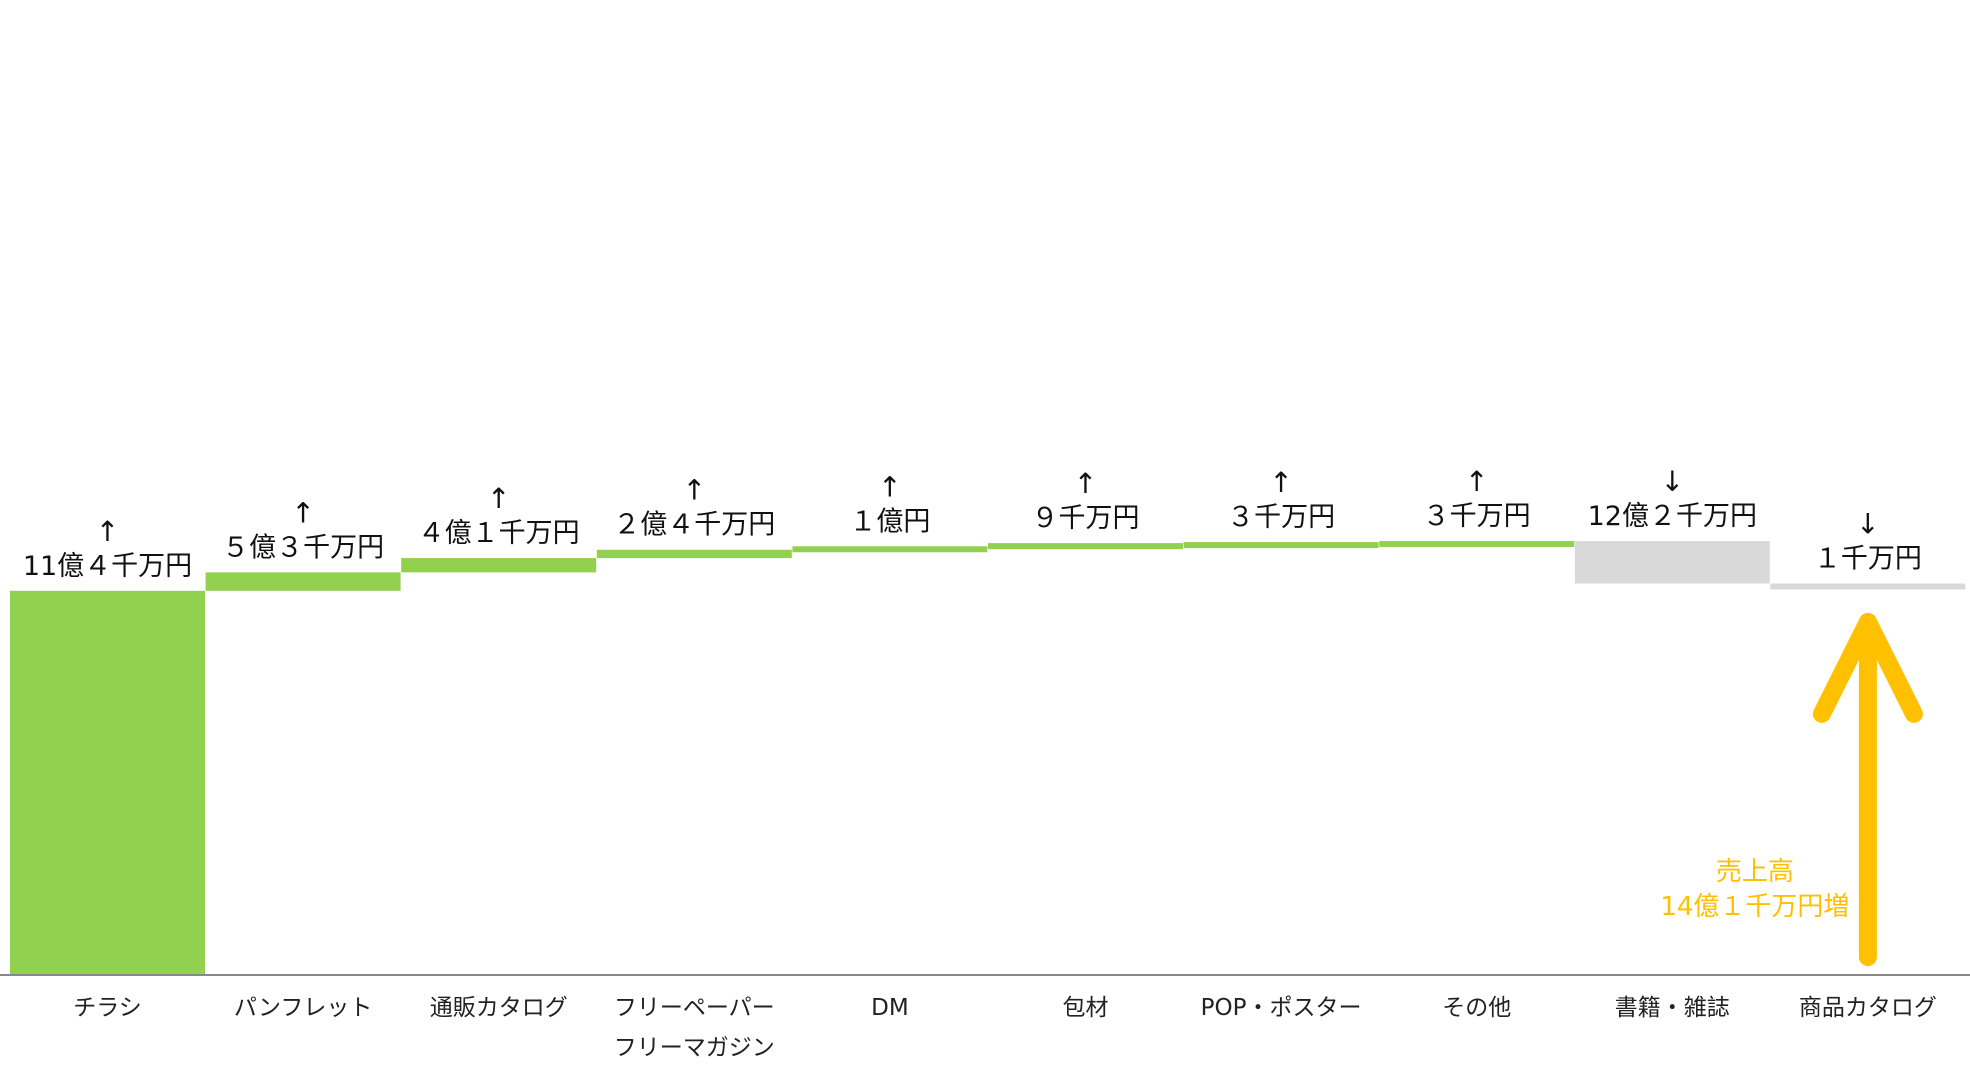  What do you see at coordinates (1791, 789) in the screenshot?
I see `total-arrow-group: 売上高 14億１千万円増` at bounding box center [1791, 789].